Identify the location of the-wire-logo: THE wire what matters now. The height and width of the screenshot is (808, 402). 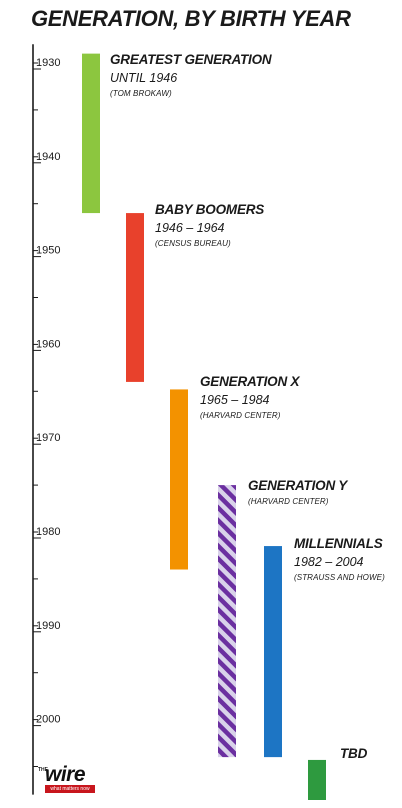
(69, 779).